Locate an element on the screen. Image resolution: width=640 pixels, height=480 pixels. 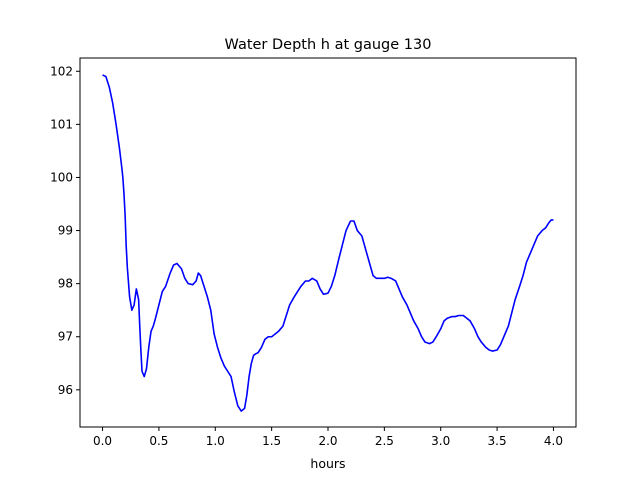
chart-title: Water Depth h at gauge 130 is located at coordinates (328, 45).